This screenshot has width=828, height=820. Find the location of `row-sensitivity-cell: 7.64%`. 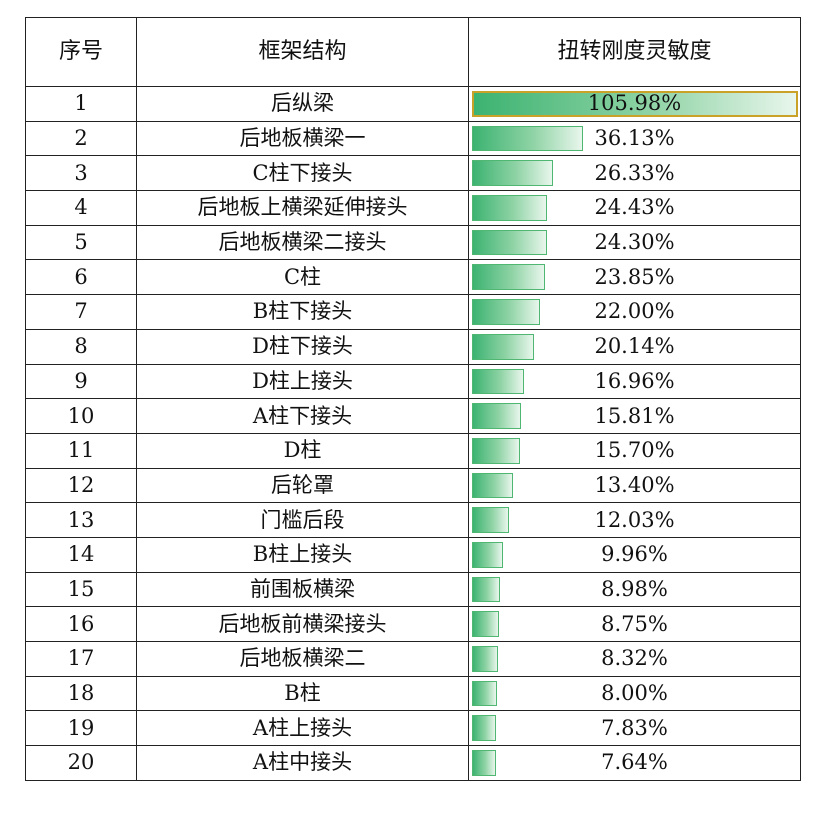

row-sensitivity-cell: 7.64% is located at coordinates (634, 763).